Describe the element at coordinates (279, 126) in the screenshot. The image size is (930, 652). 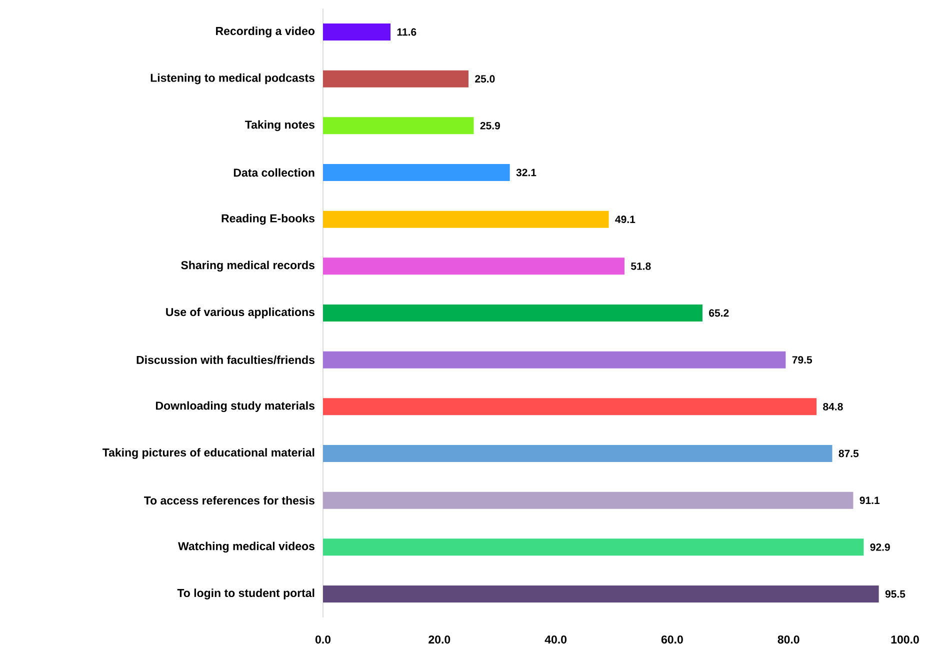
I see `y-tick-label: Taking notes` at that location.